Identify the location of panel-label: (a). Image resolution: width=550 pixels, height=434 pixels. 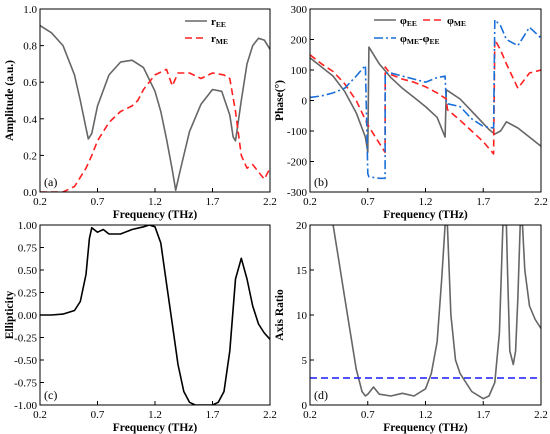
(50, 182).